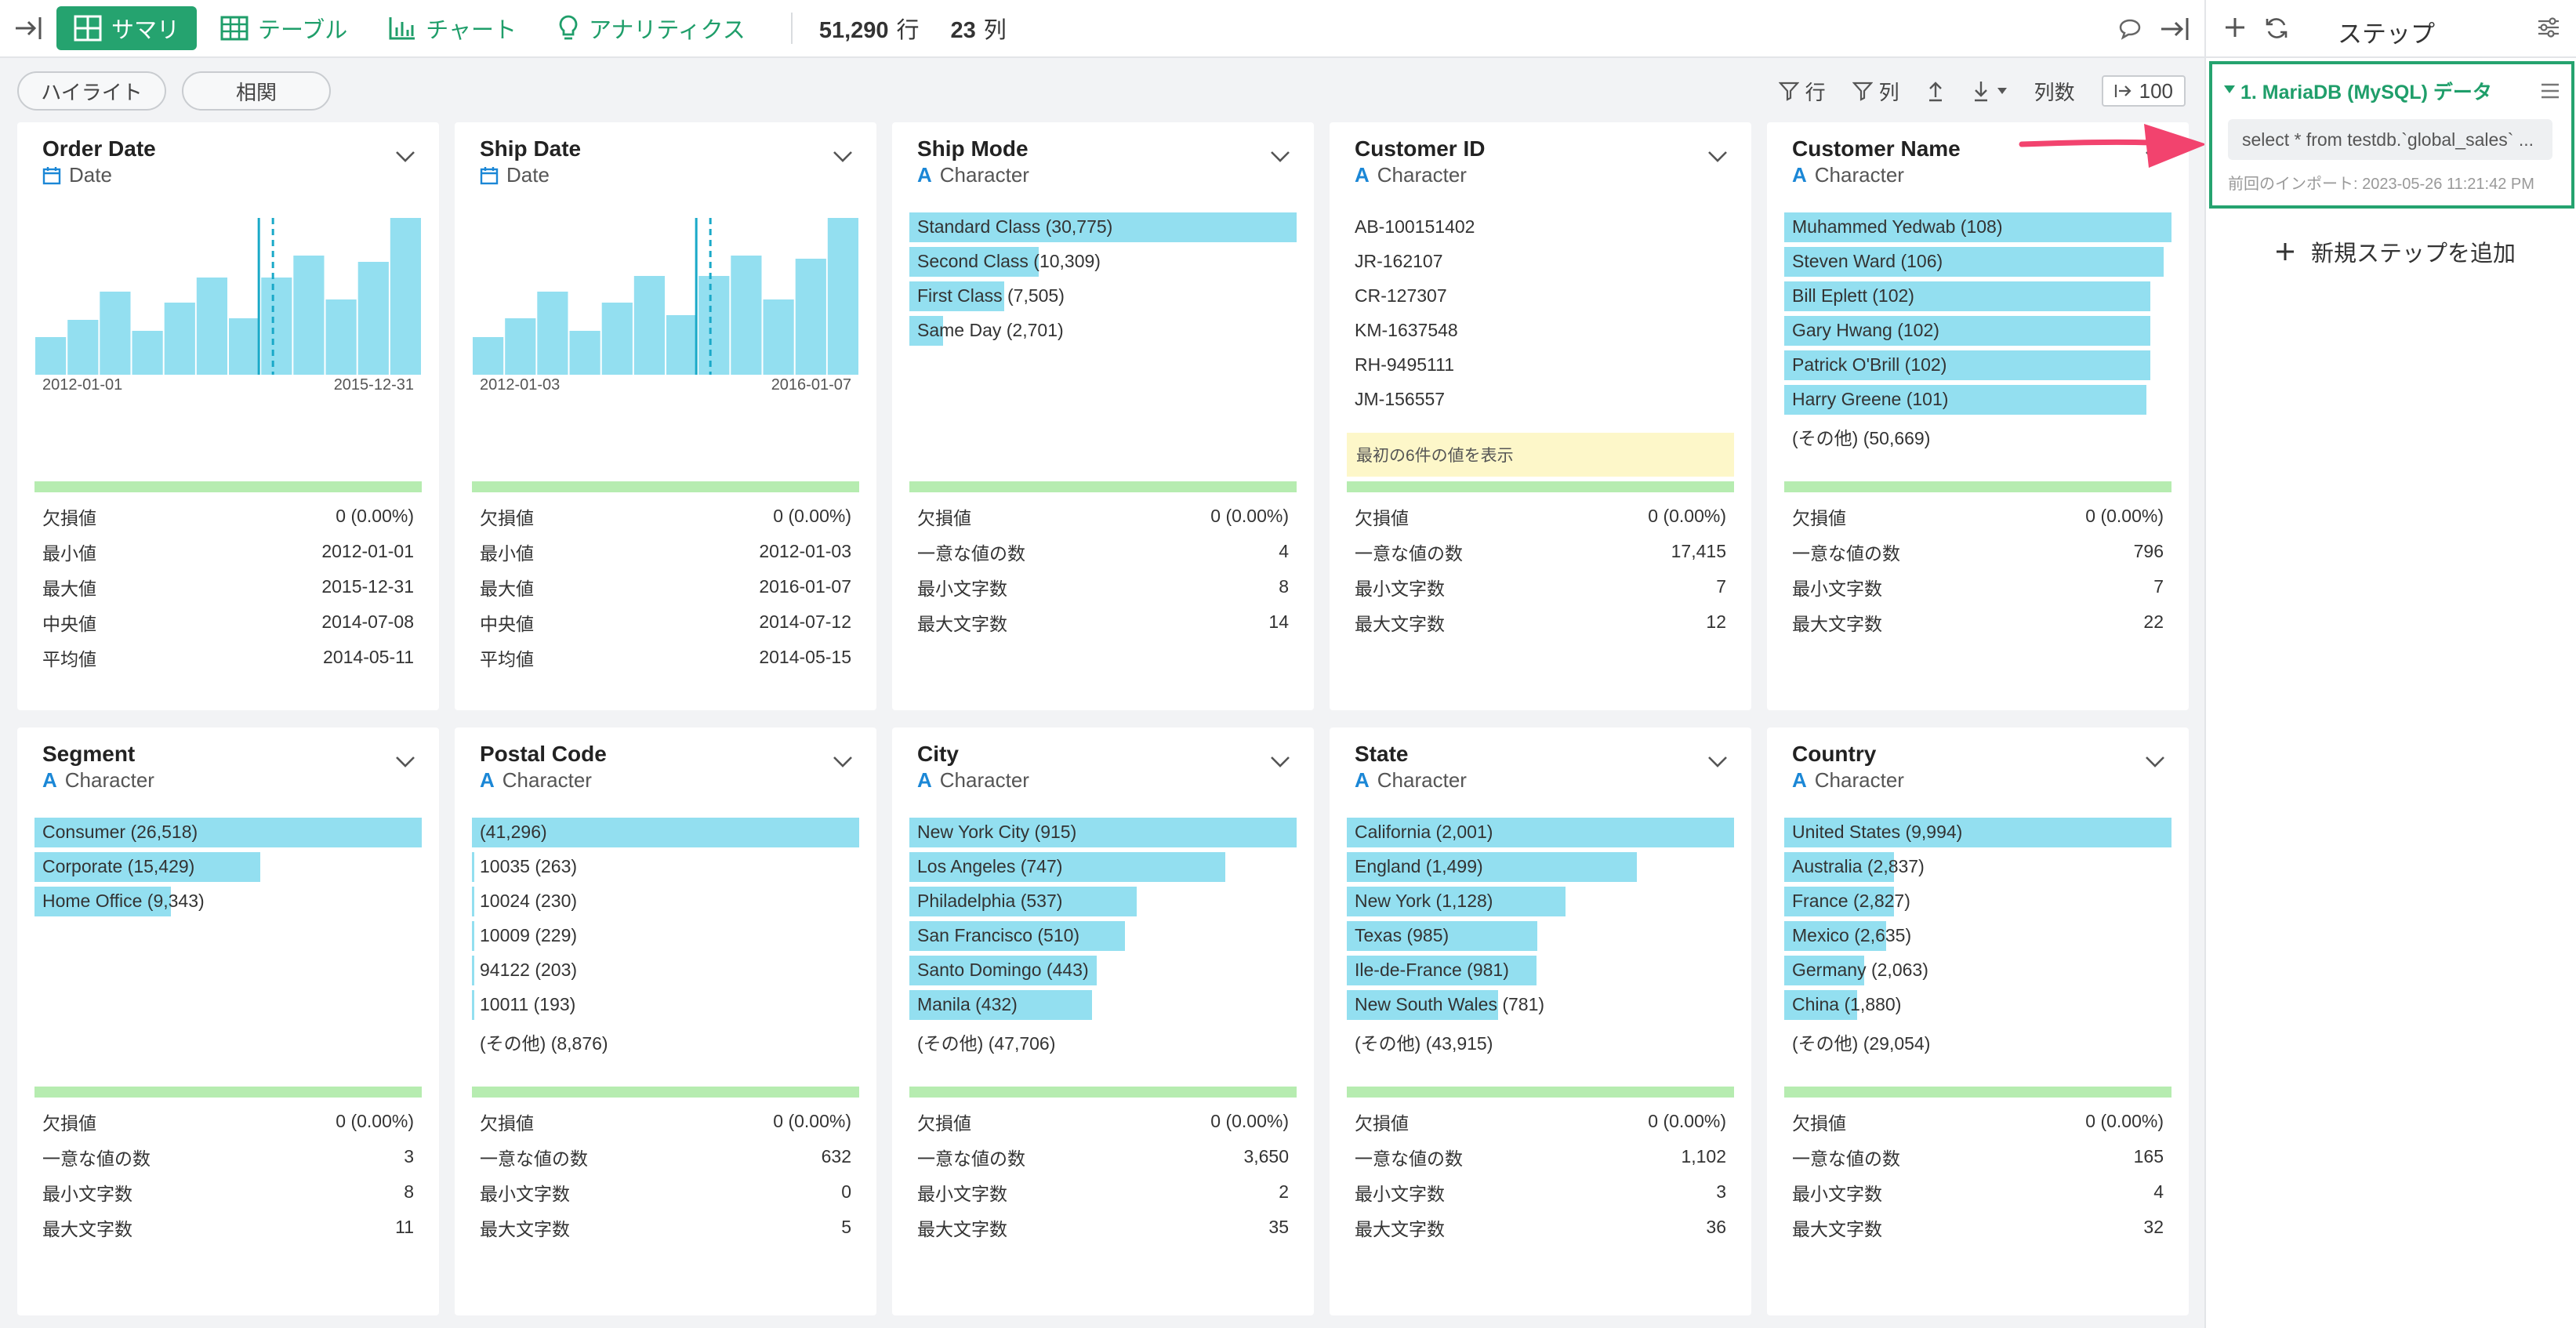 This screenshot has width=2576, height=1328. I want to click on frequency-row: Same Day (2,701), so click(1103, 331).